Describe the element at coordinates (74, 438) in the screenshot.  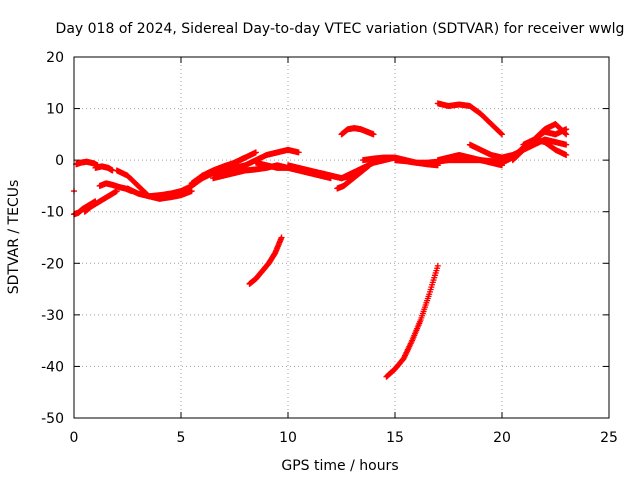
I see `x-tick-label: 0` at that location.